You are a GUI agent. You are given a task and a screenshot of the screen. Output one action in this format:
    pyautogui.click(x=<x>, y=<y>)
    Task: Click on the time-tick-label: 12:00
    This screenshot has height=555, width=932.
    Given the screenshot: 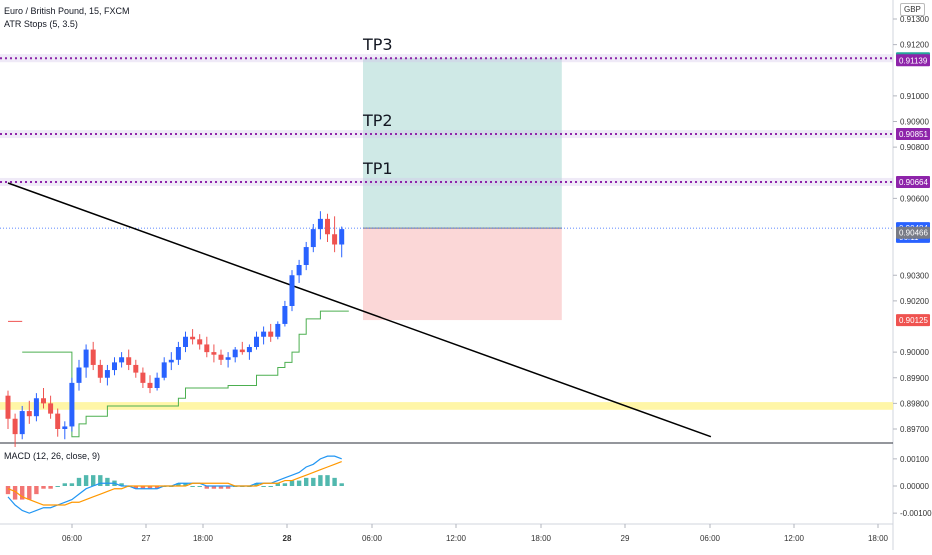 What is the action you would take?
    pyautogui.click(x=794, y=538)
    